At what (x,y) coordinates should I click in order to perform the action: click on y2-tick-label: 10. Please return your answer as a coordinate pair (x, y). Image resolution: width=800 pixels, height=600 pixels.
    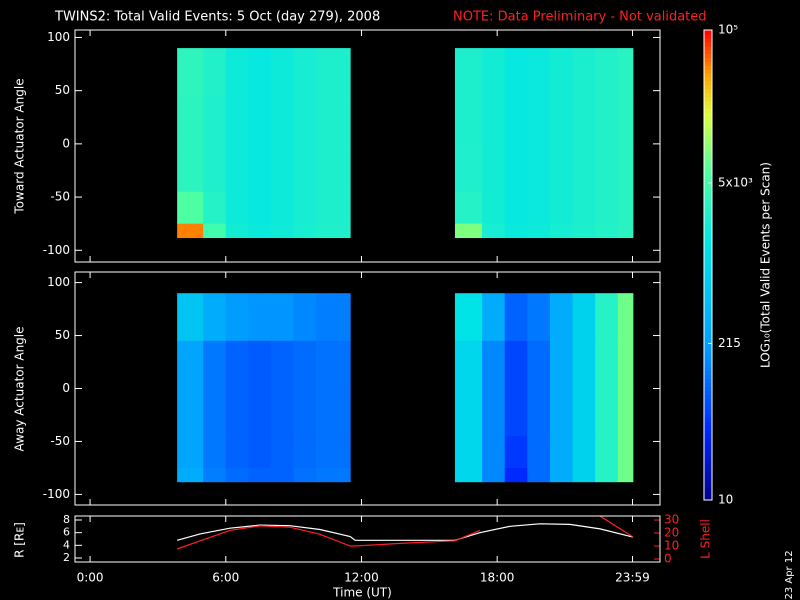
    Looking at the image, I should click on (671, 546).